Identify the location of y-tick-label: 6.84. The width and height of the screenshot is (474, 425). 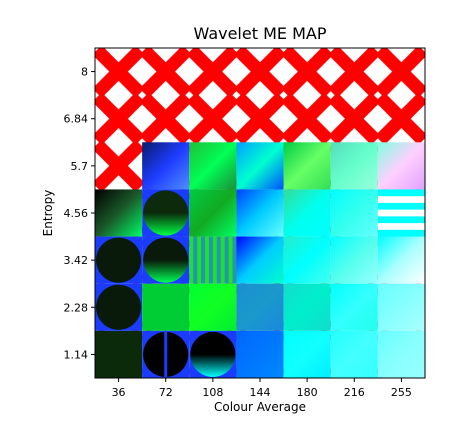
(76, 119).